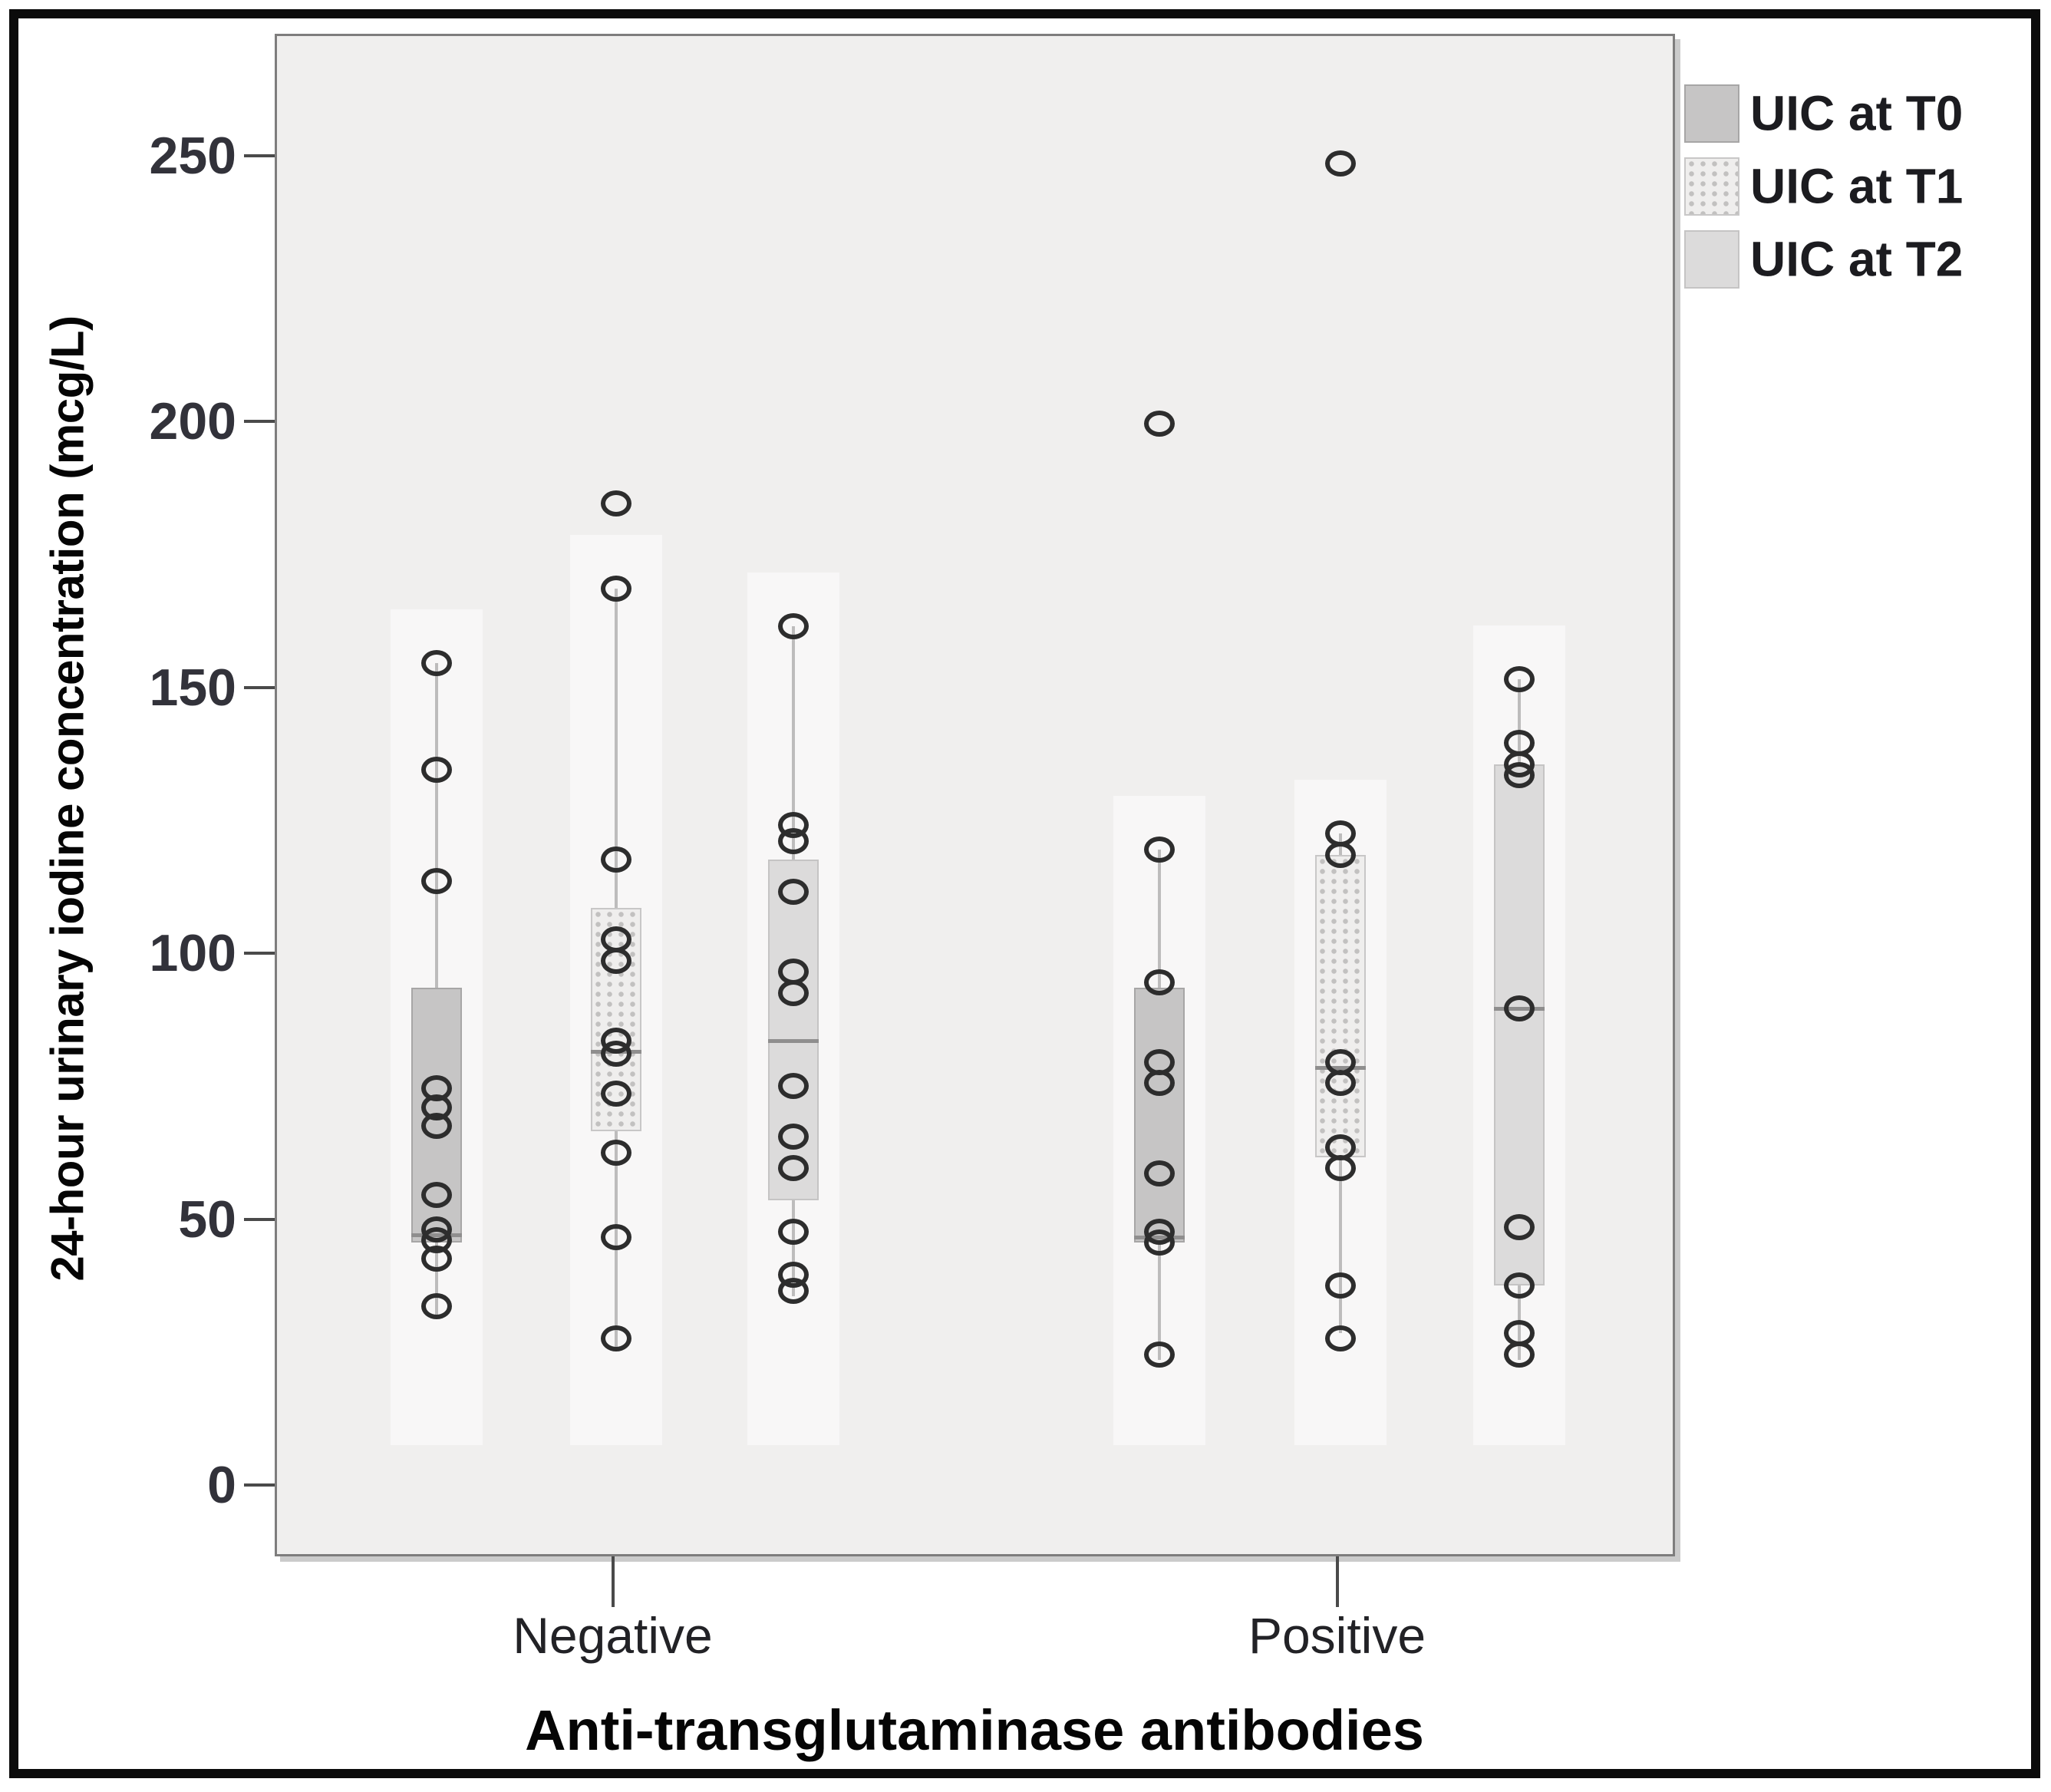 This screenshot has width=2051, height=1792. What do you see at coordinates (1340, 1006) in the screenshot?
I see `box-positive-t1` at bounding box center [1340, 1006].